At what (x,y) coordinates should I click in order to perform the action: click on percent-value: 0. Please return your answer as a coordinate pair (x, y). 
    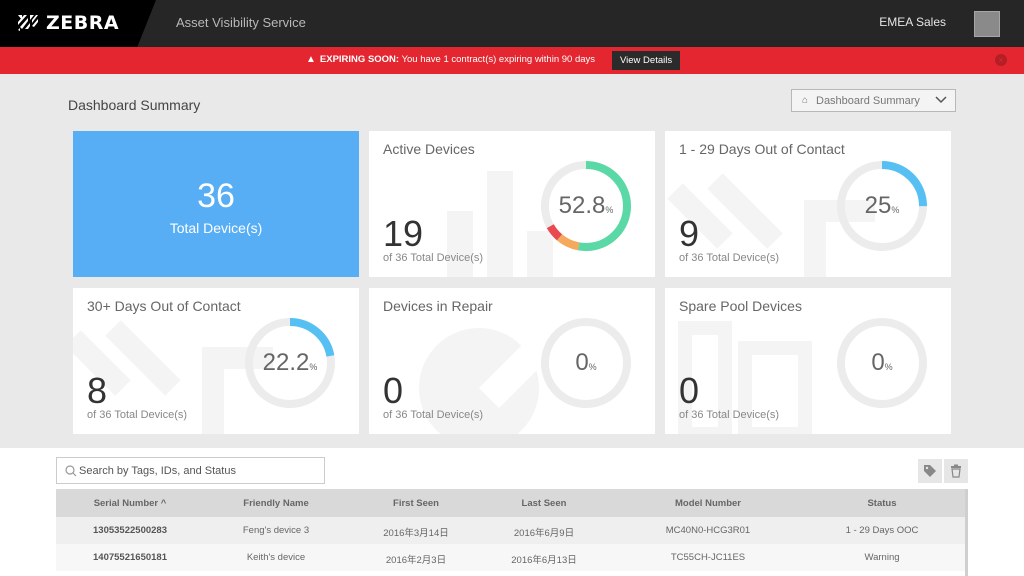
    Looking at the image, I should click on (878, 362).